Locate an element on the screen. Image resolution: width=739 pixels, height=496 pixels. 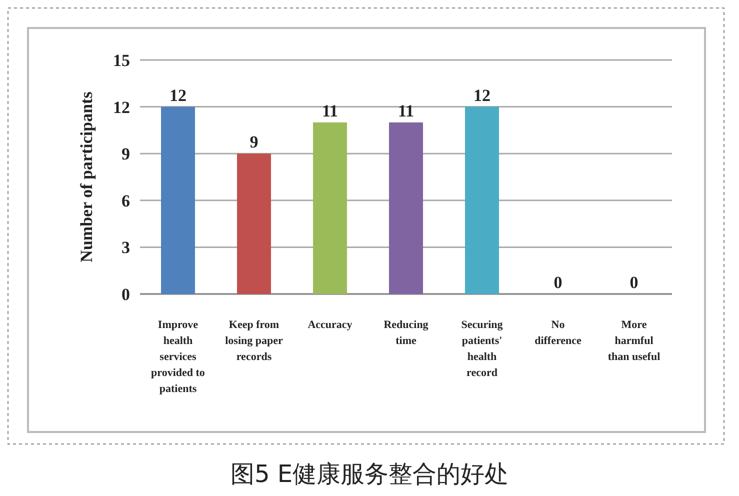
y-tick-label: 12 is located at coordinates (121, 107).